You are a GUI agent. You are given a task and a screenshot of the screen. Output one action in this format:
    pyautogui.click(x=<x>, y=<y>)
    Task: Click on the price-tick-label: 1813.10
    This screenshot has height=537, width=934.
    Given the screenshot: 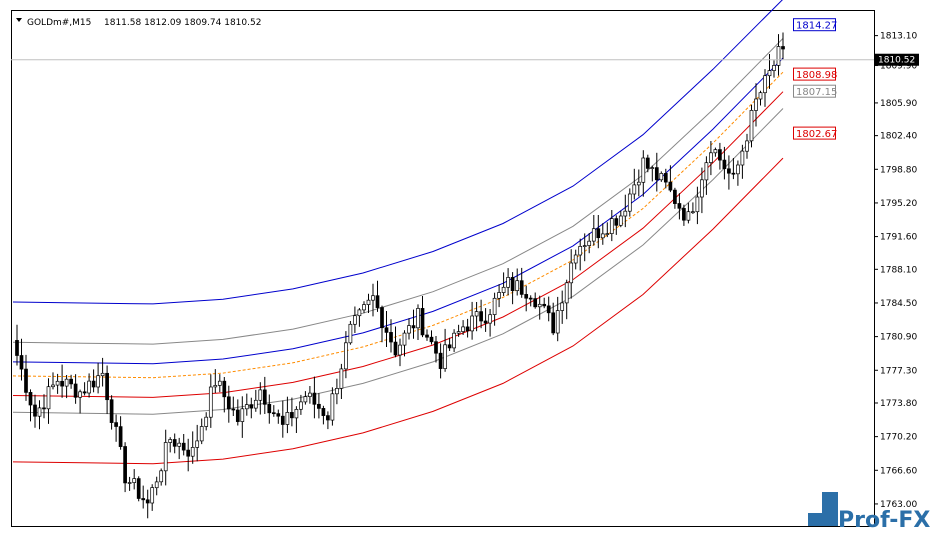 What is the action you would take?
    pyautogui.click(x=898, y=37)
    